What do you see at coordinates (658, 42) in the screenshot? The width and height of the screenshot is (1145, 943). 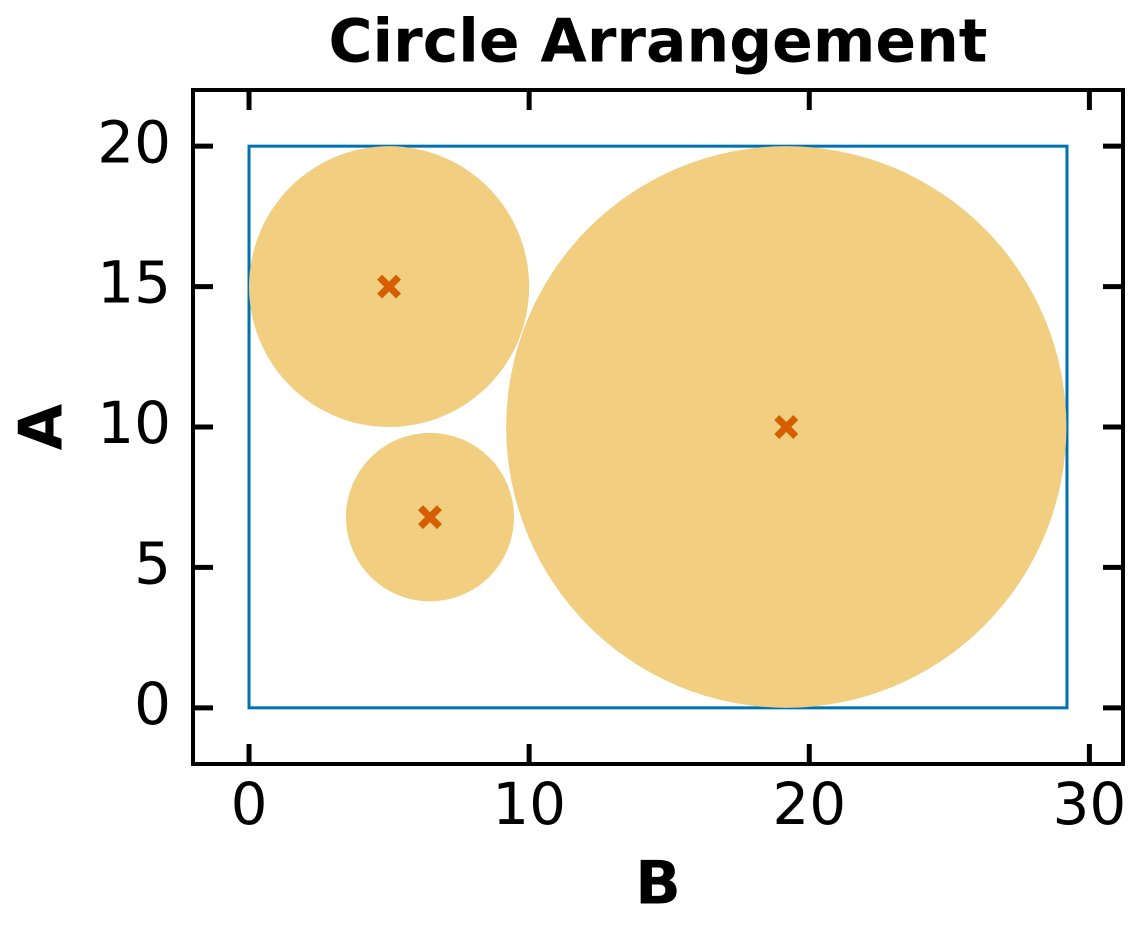 I see `chart-title: Circle Arrangement` at bounding box center [658, 42].